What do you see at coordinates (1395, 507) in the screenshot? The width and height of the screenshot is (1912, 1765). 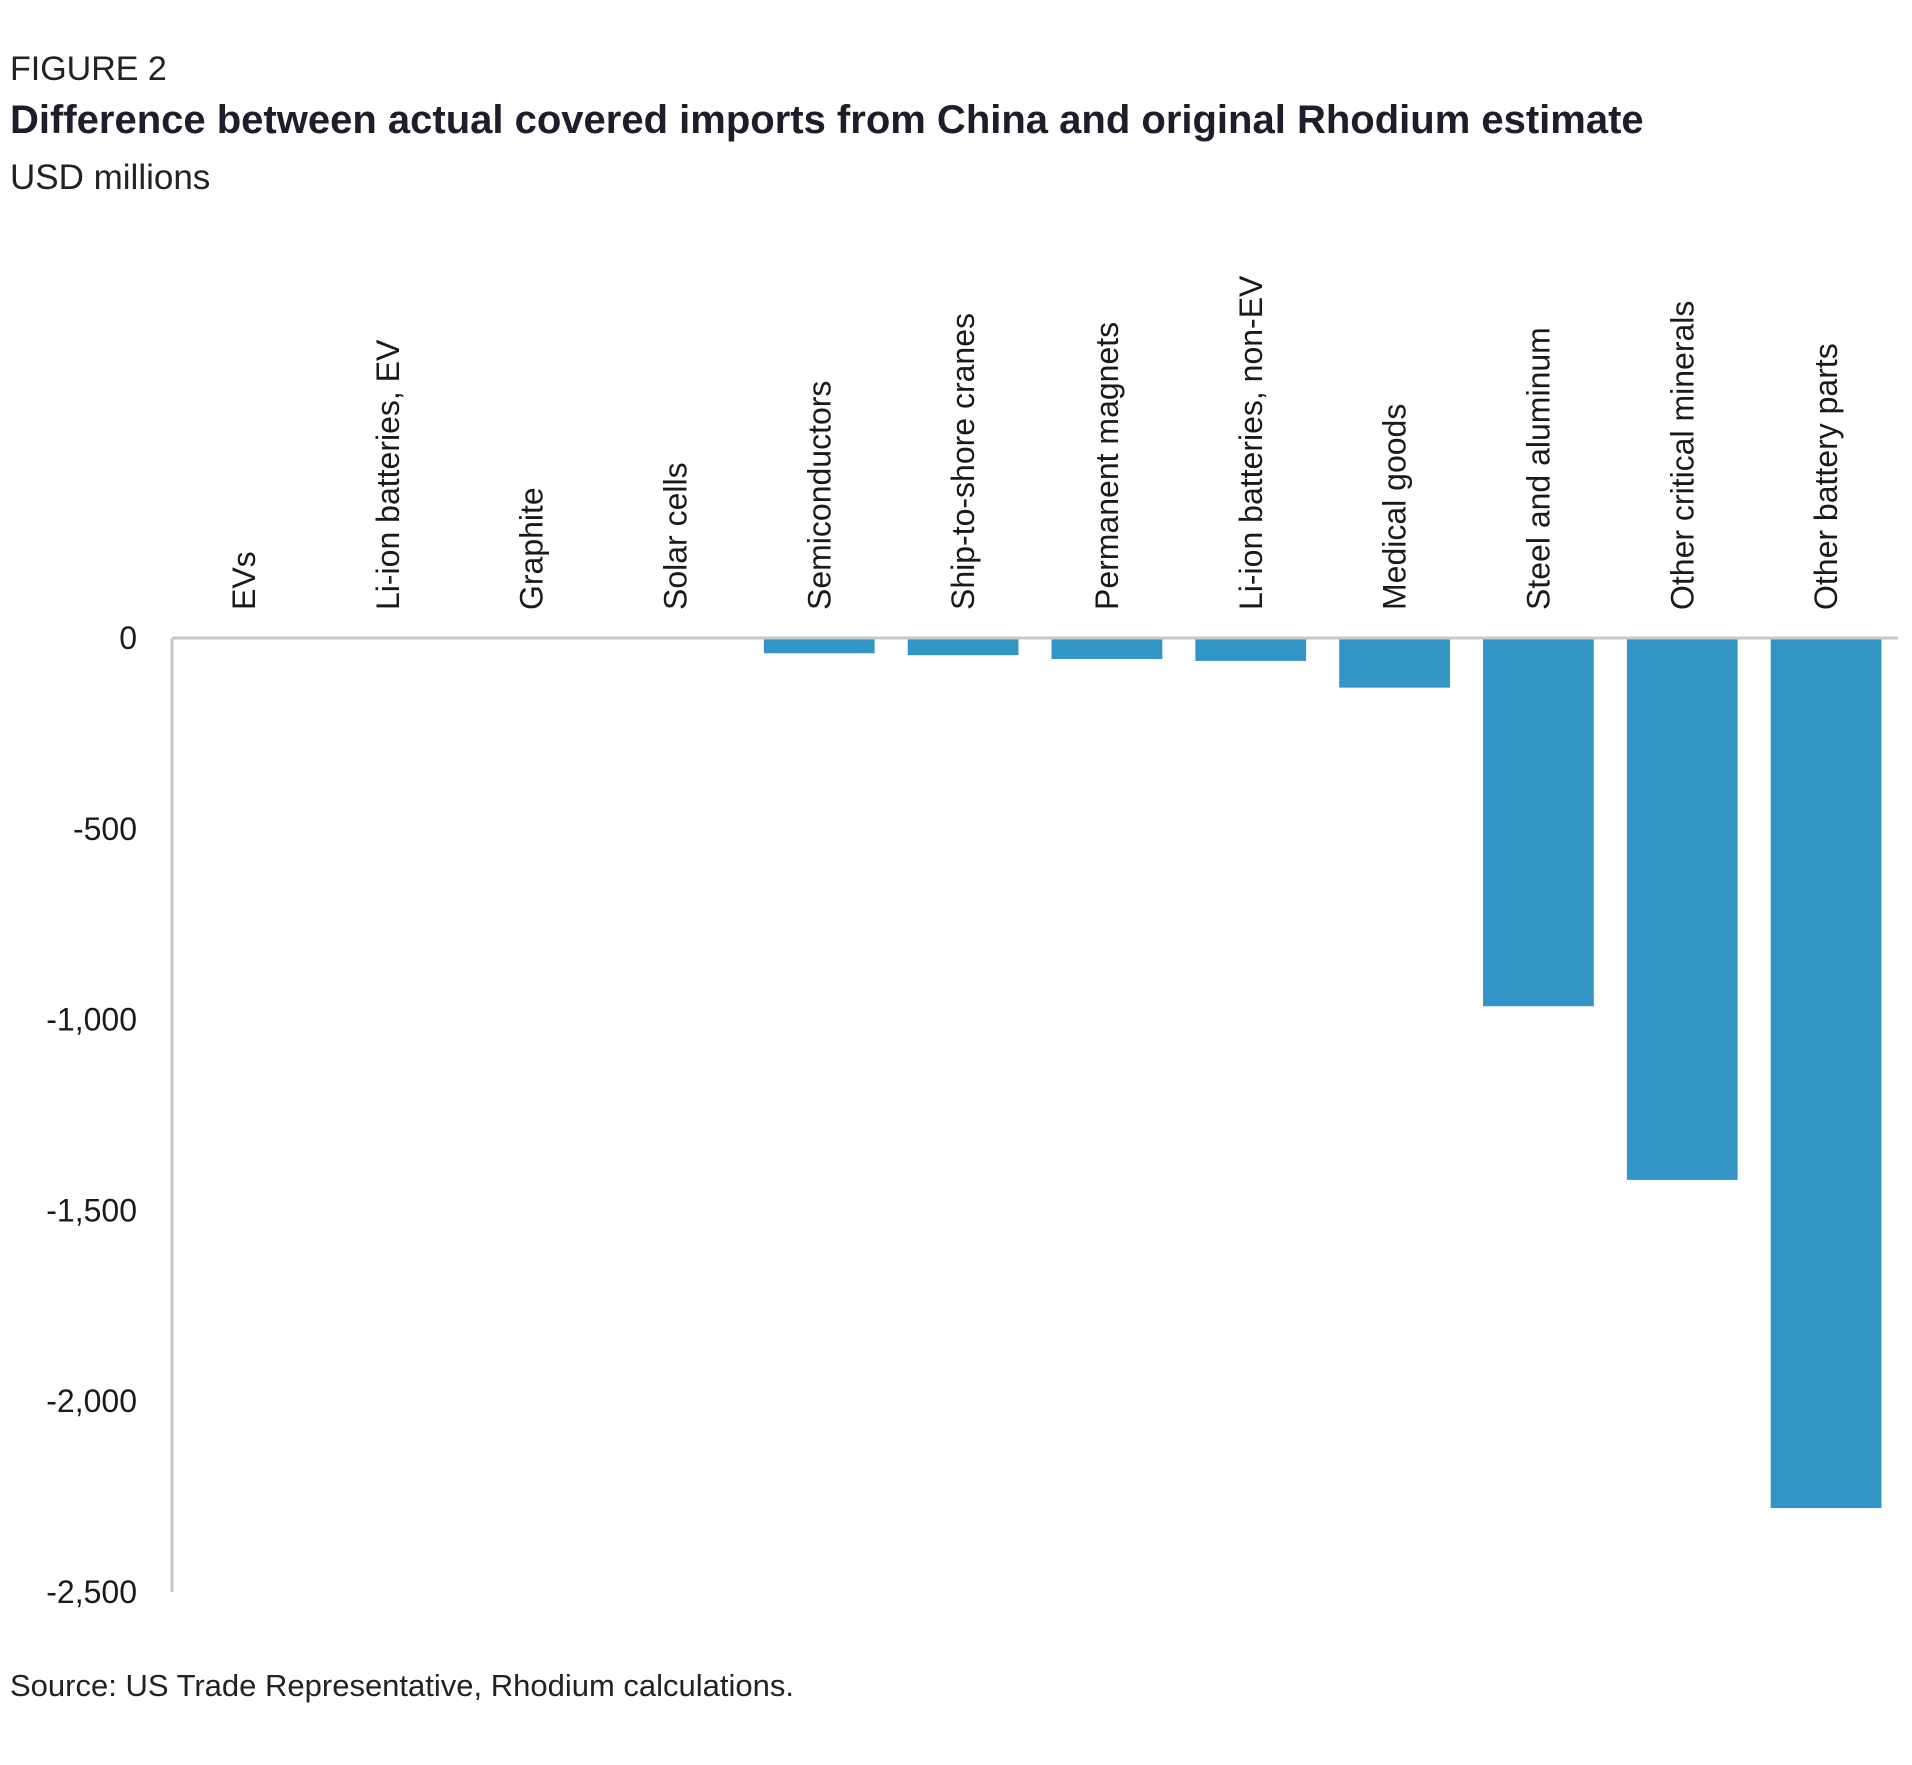 I see `category-label-9: Medical goods` at bounding box center [1395, 507].